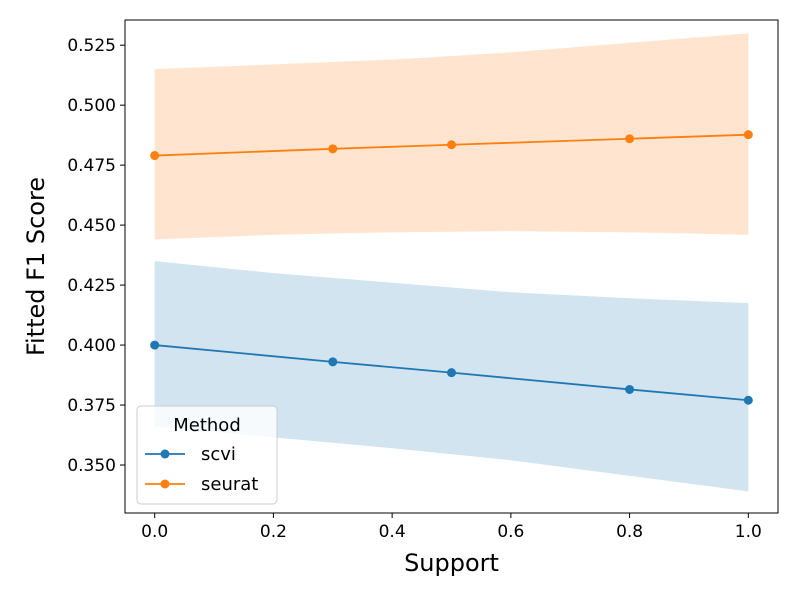 Image resolution: width=800 pixels, height=600 pixels. Describe the element at coordinates (748, 532) in the screenshot. I see `x-tick-label: 1.0` at that location.